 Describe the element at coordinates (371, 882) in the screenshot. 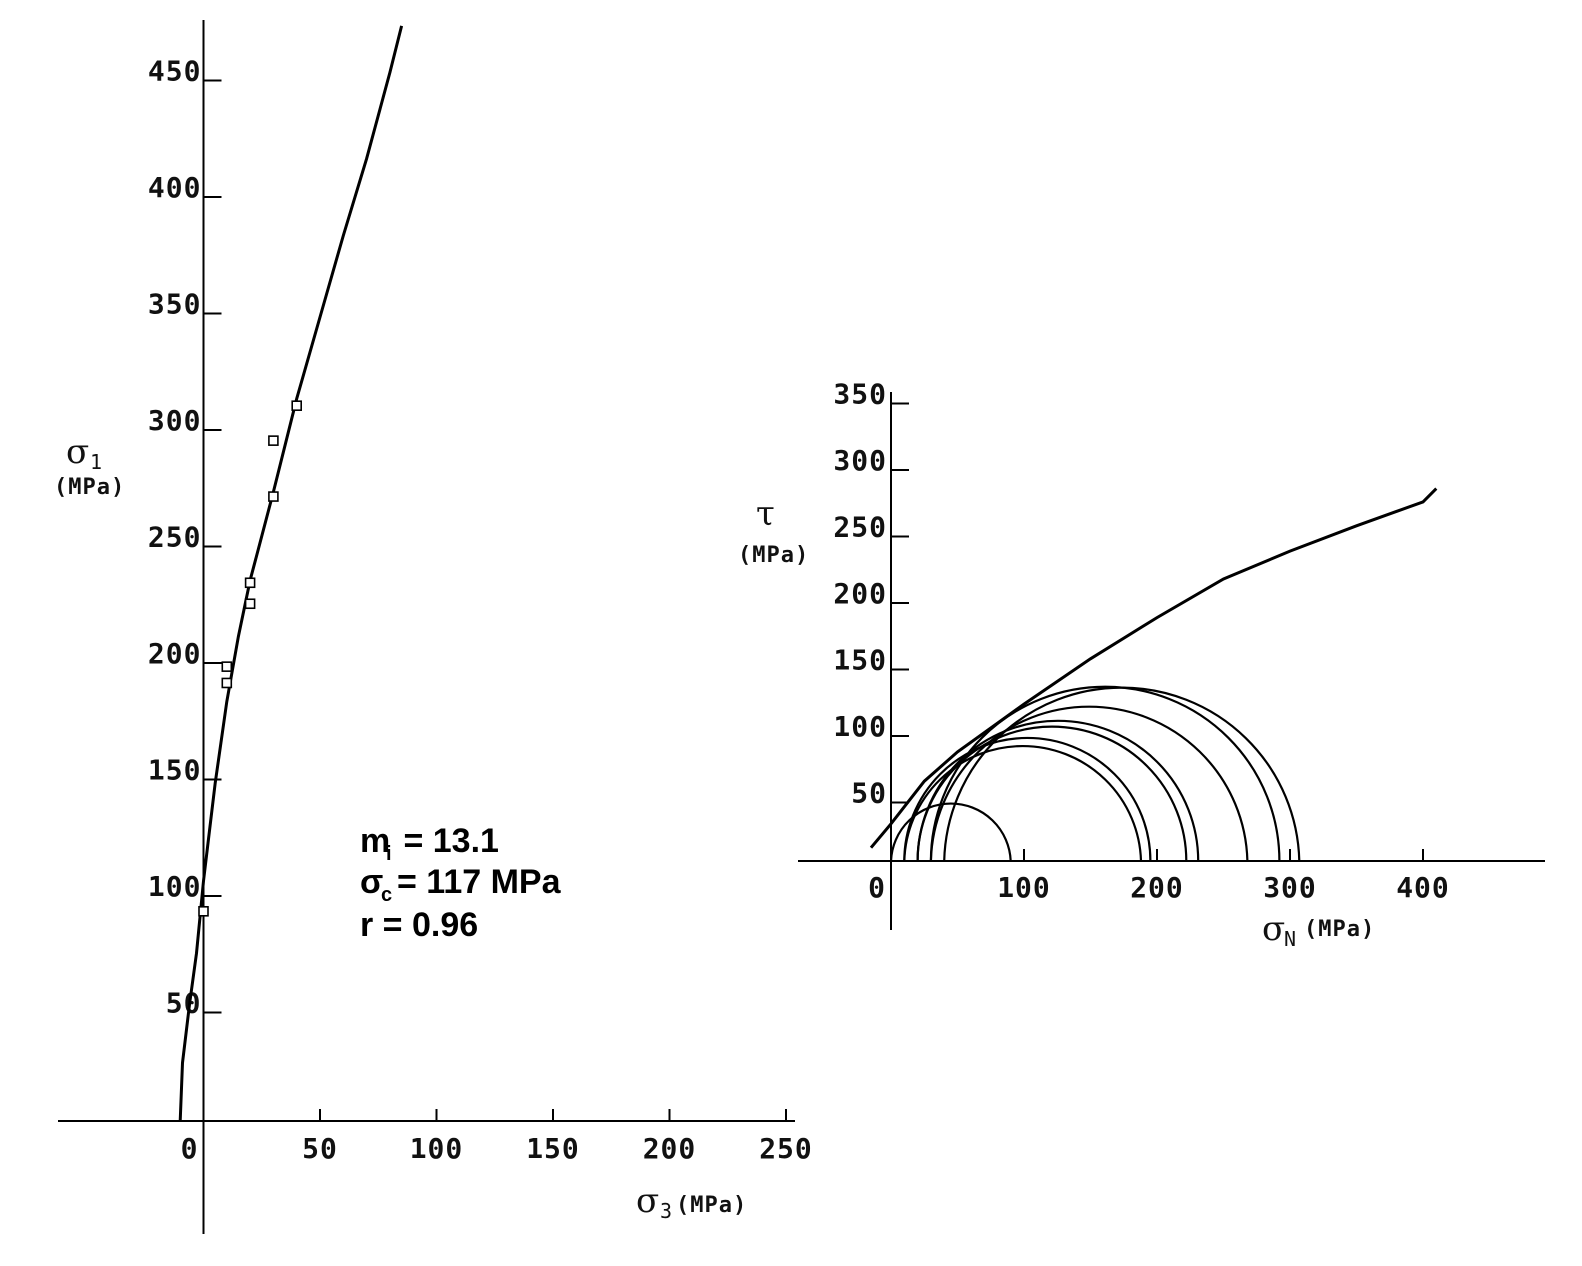

I see `param-sigc-label: σ` at that location.